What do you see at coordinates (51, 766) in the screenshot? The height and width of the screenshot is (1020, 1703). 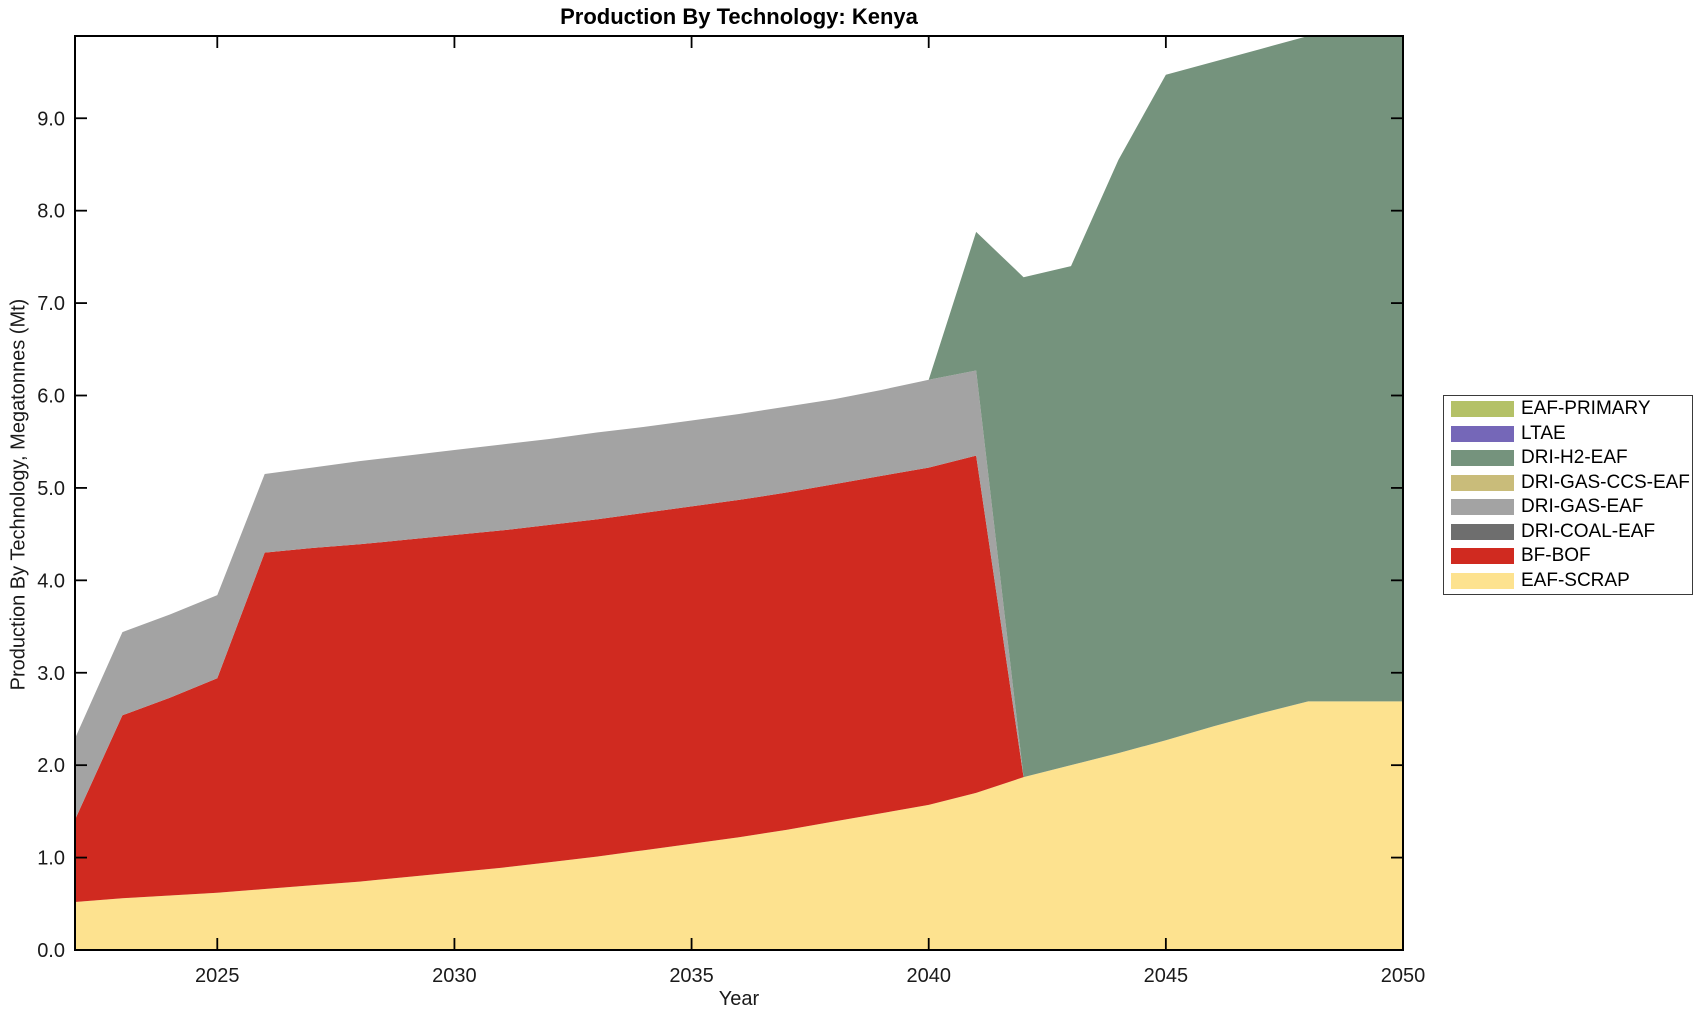 I see `y-tick-label: 2.0` at bounding box center [51, 766].